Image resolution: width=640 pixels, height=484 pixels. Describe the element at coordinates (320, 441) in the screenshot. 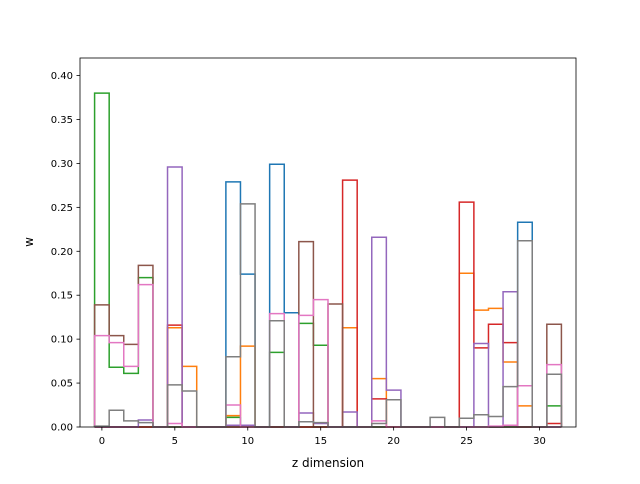

I see `x-tick-label: 15` at that location.